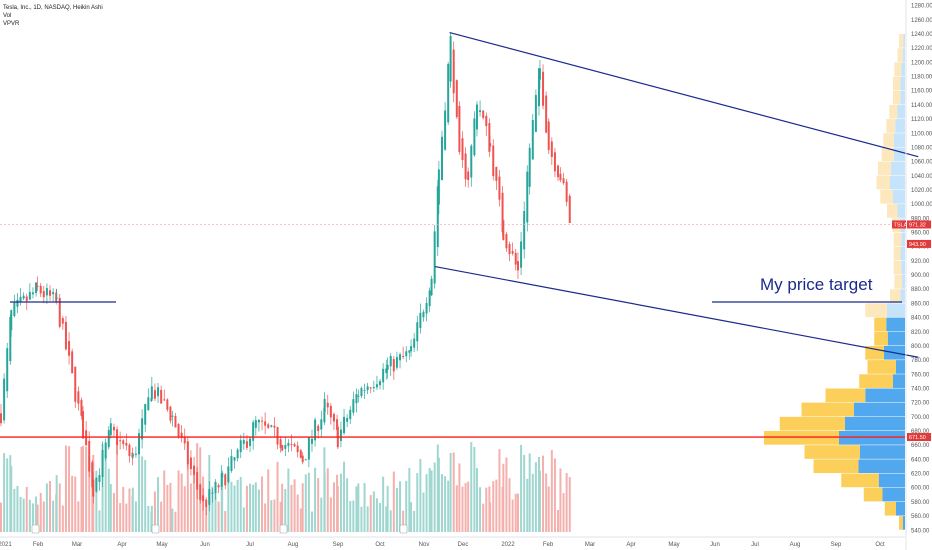 This screenshot has height=550, width=932. Describe the element at coordinates (508, 545) in the screenshot. I see `time-tick-label: 2022` at that location.